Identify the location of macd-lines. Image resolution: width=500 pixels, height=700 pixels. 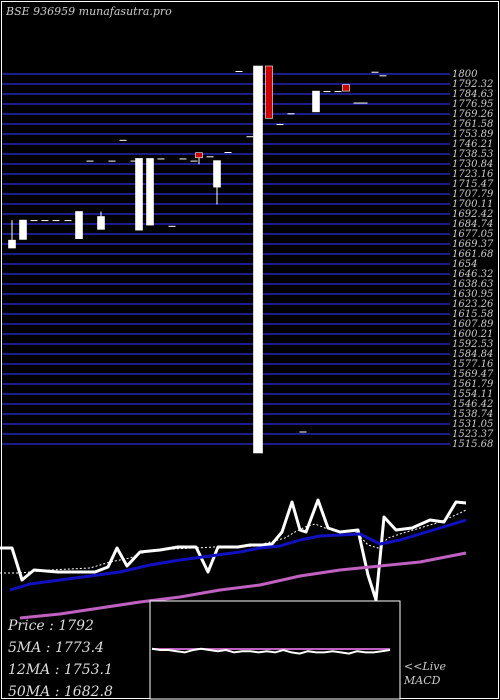
(271, 651).